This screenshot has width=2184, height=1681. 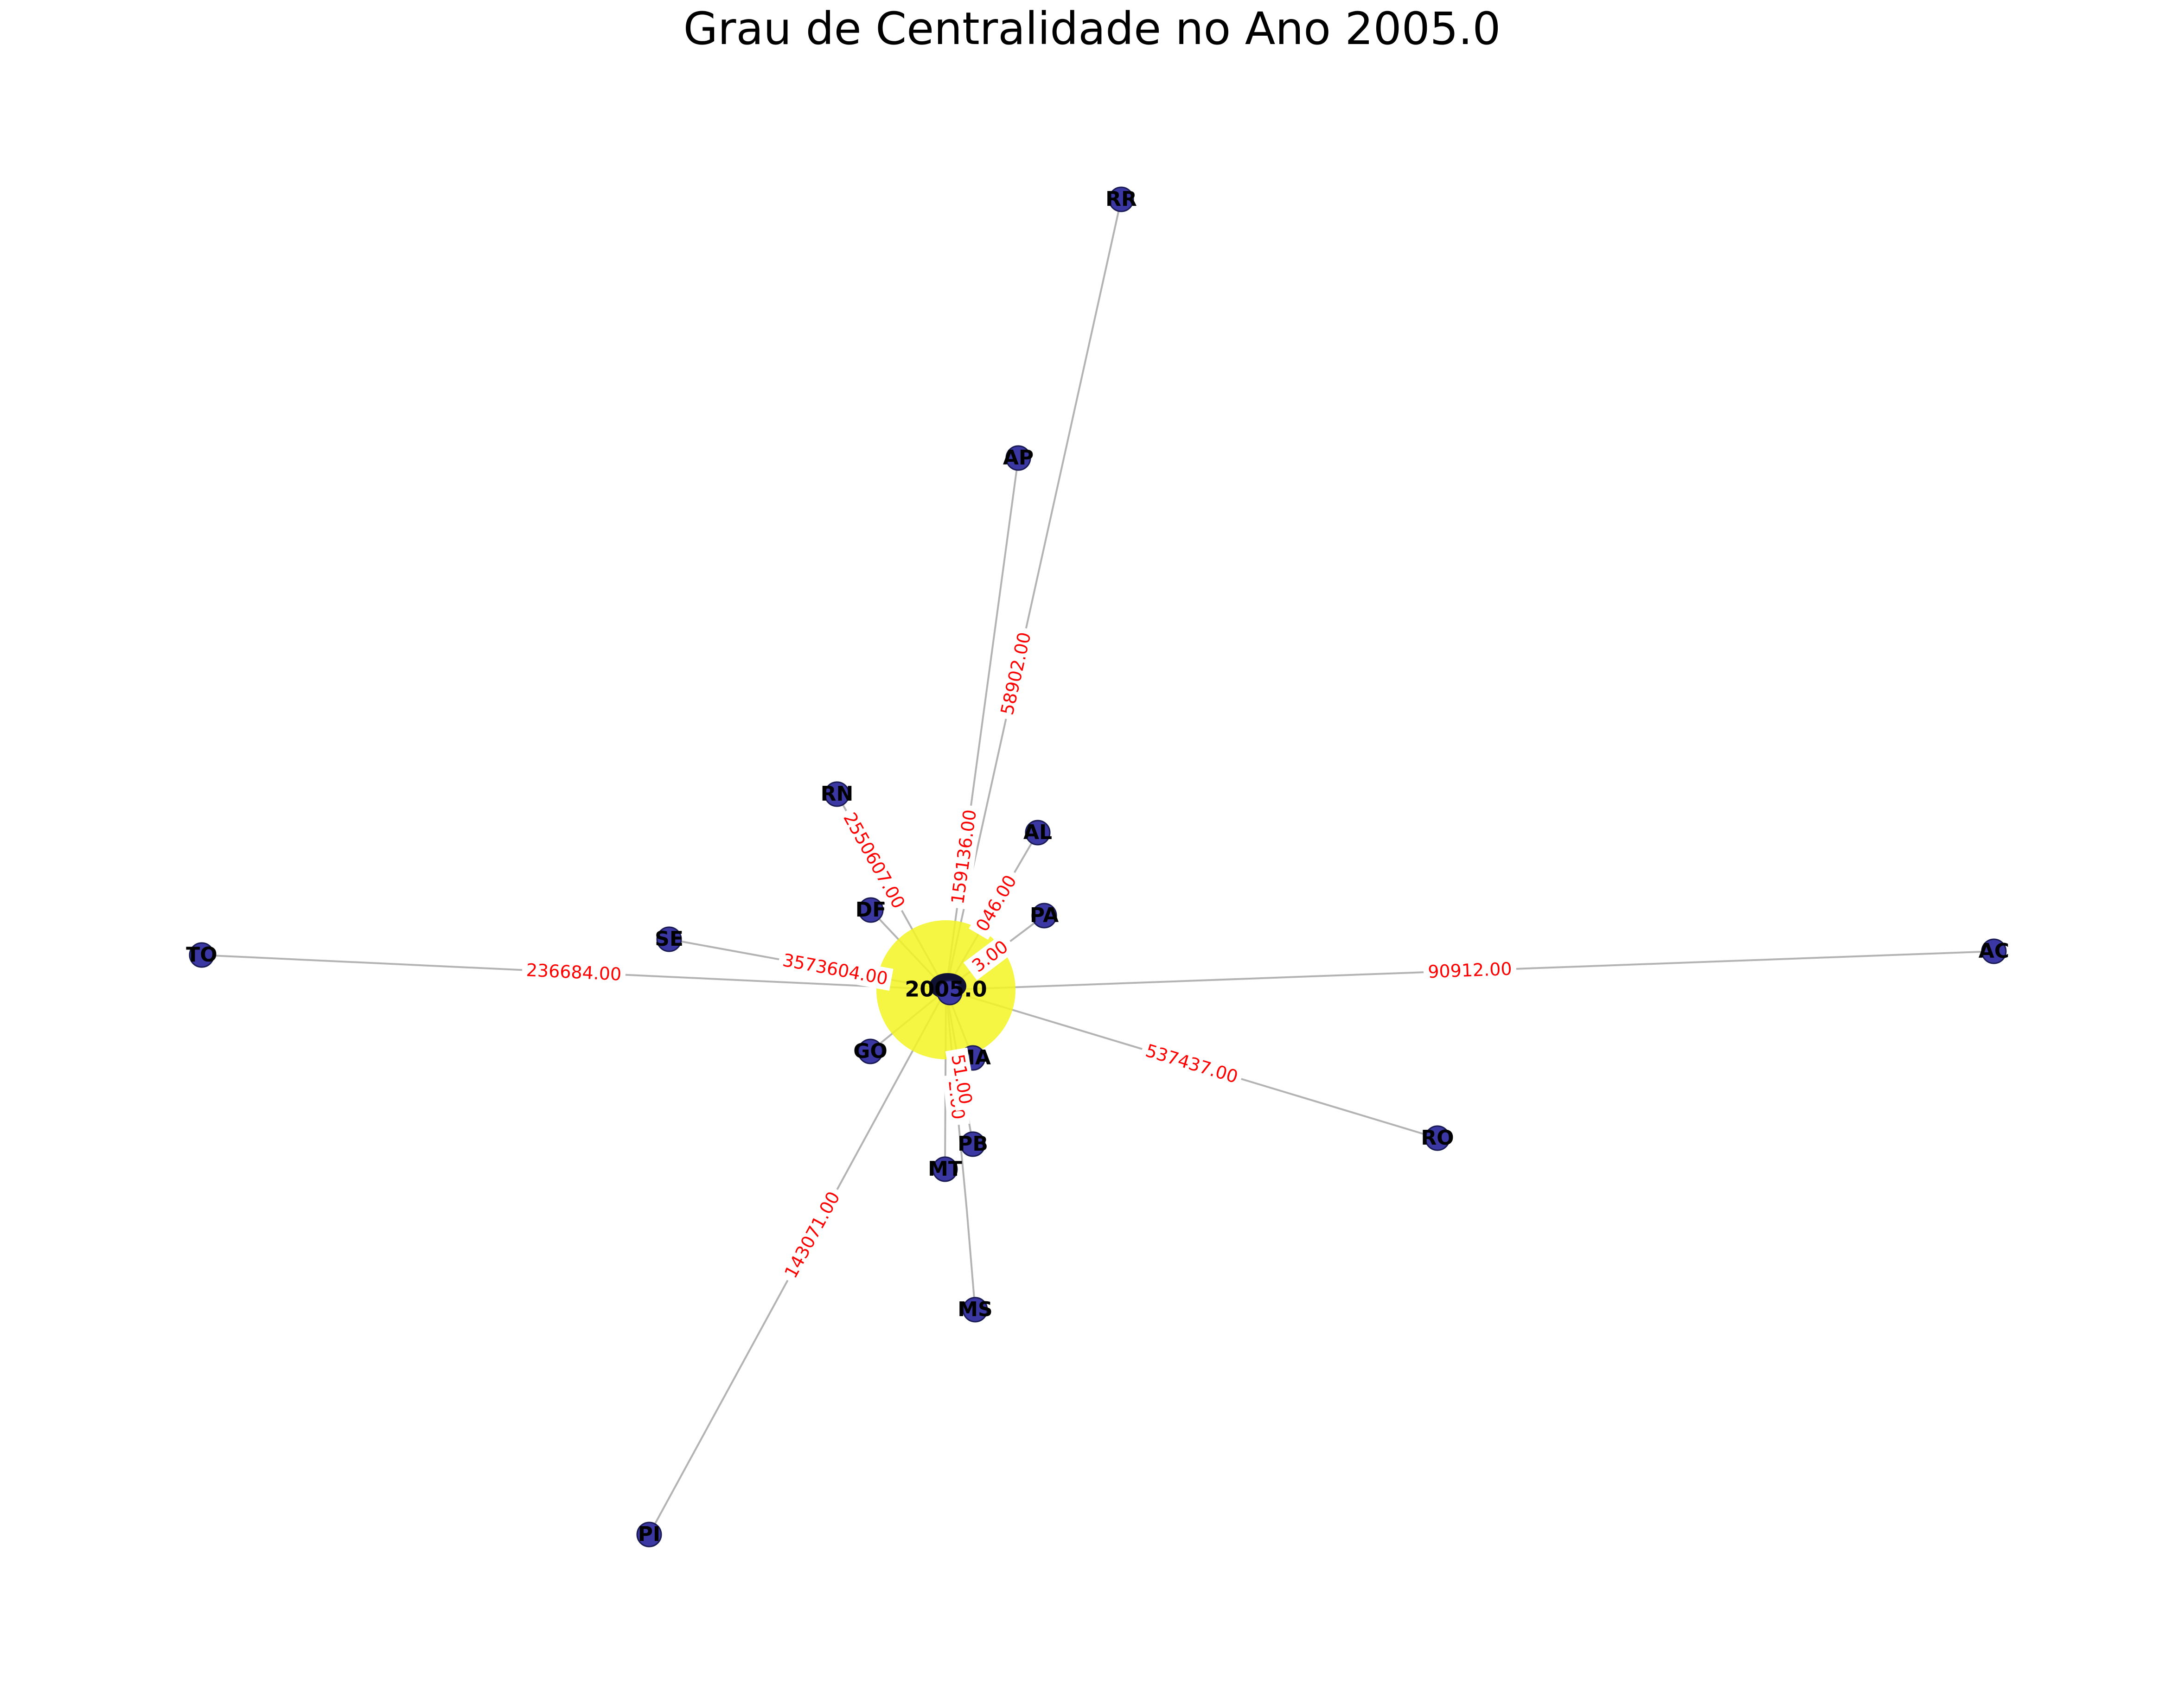 I want to click on edge-label-group-ac: 90912.00, so click(x=1470, y=970).